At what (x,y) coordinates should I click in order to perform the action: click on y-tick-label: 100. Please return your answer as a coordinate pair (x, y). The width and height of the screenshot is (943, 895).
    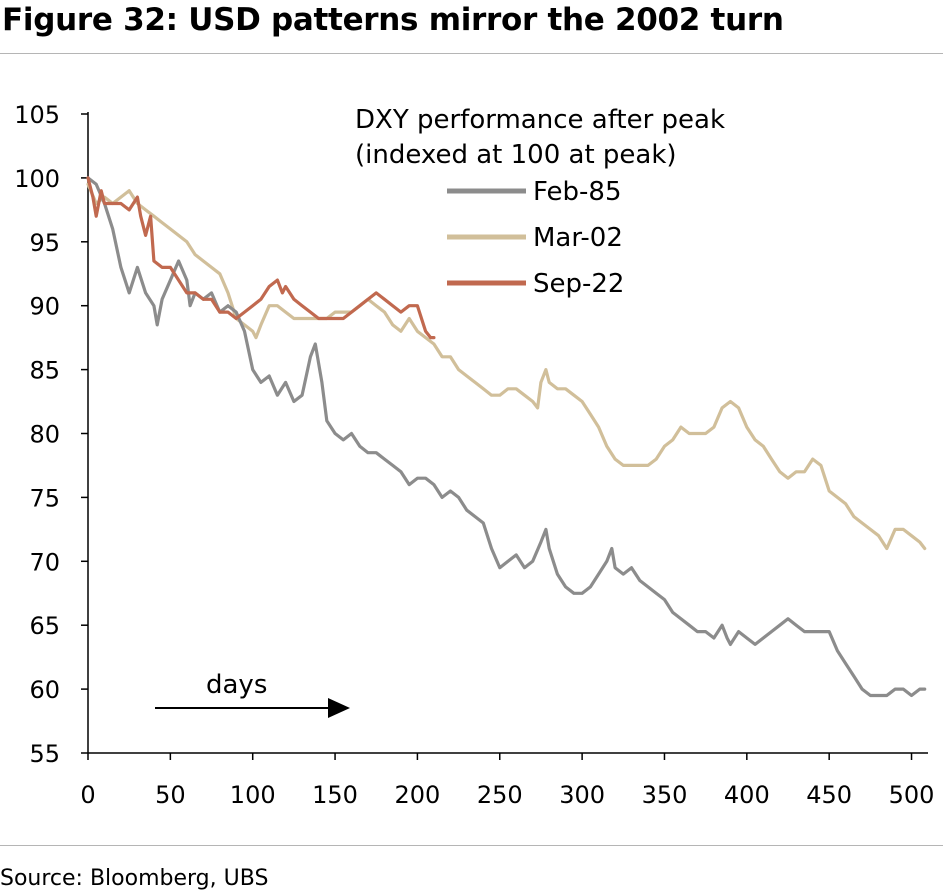
    Looking at the image, I should click on (37, 179).